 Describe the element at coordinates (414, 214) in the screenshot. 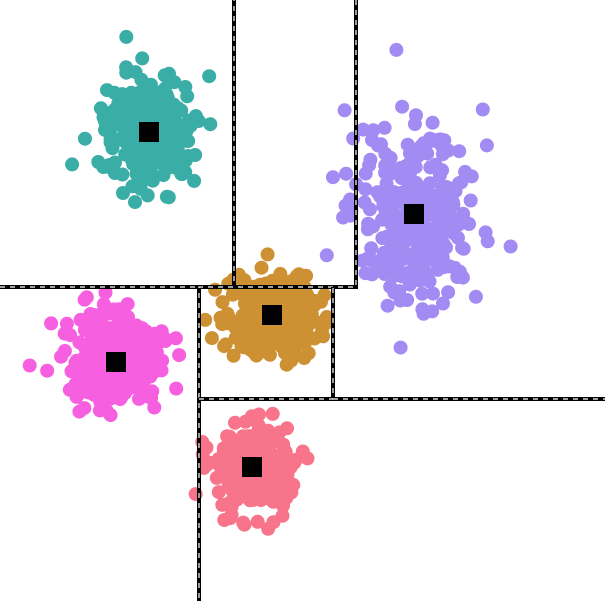

I see `cluster-2-centroid` at that location.